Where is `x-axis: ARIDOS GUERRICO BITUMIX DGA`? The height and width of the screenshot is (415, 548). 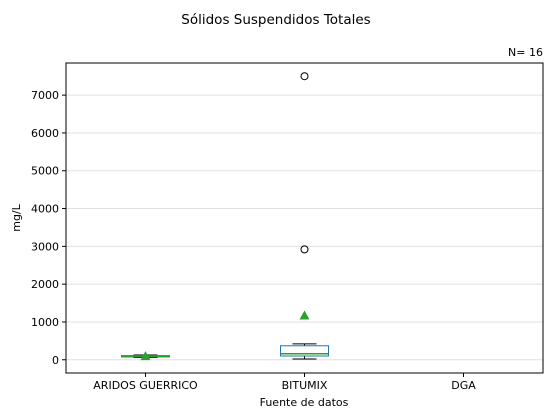 x-axis: ARIDOS GUERRICO BITUMIX DGA is located at coordinates (284, 382).